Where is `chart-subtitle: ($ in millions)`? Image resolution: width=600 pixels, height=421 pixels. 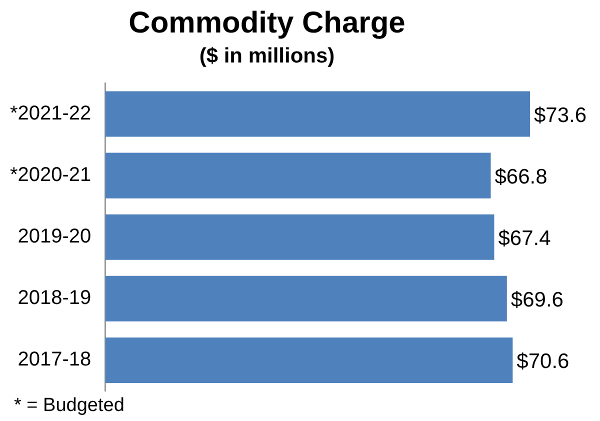
chart-subtitle: ($ in millions) is located at coordinates (267, 56).